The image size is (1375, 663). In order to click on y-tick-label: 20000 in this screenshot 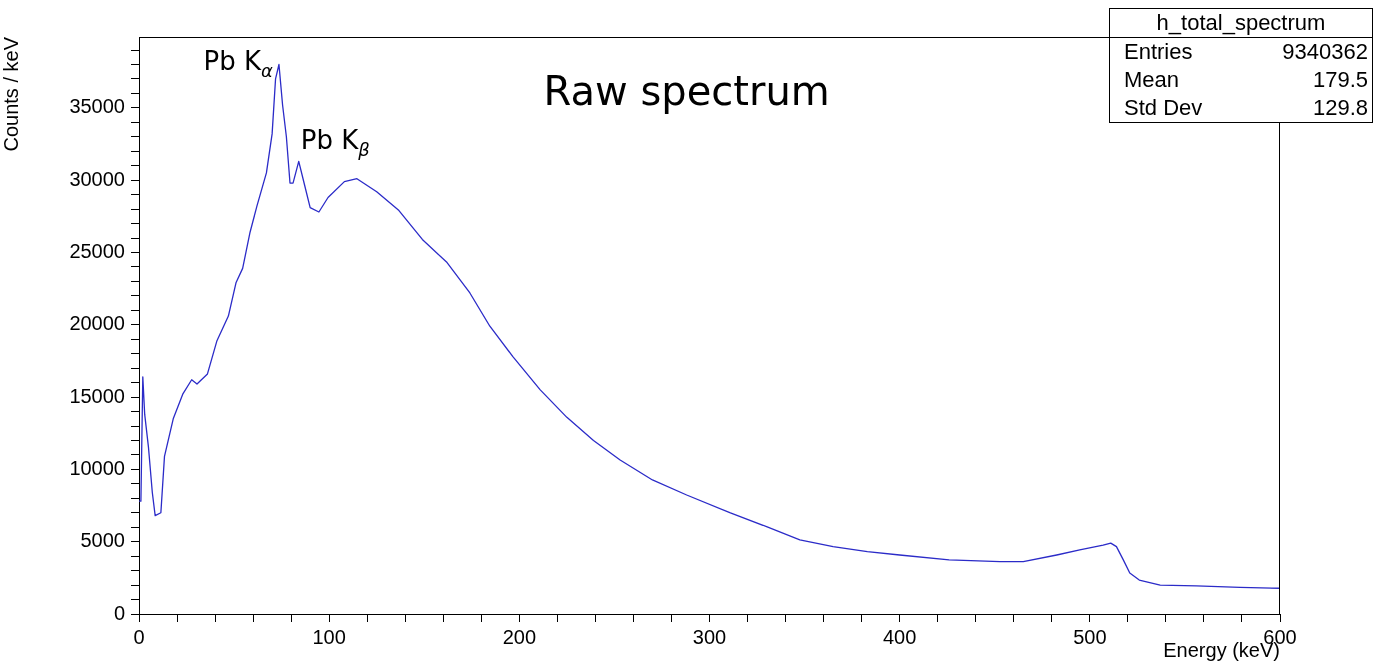, I will do `click(97, 323)`.